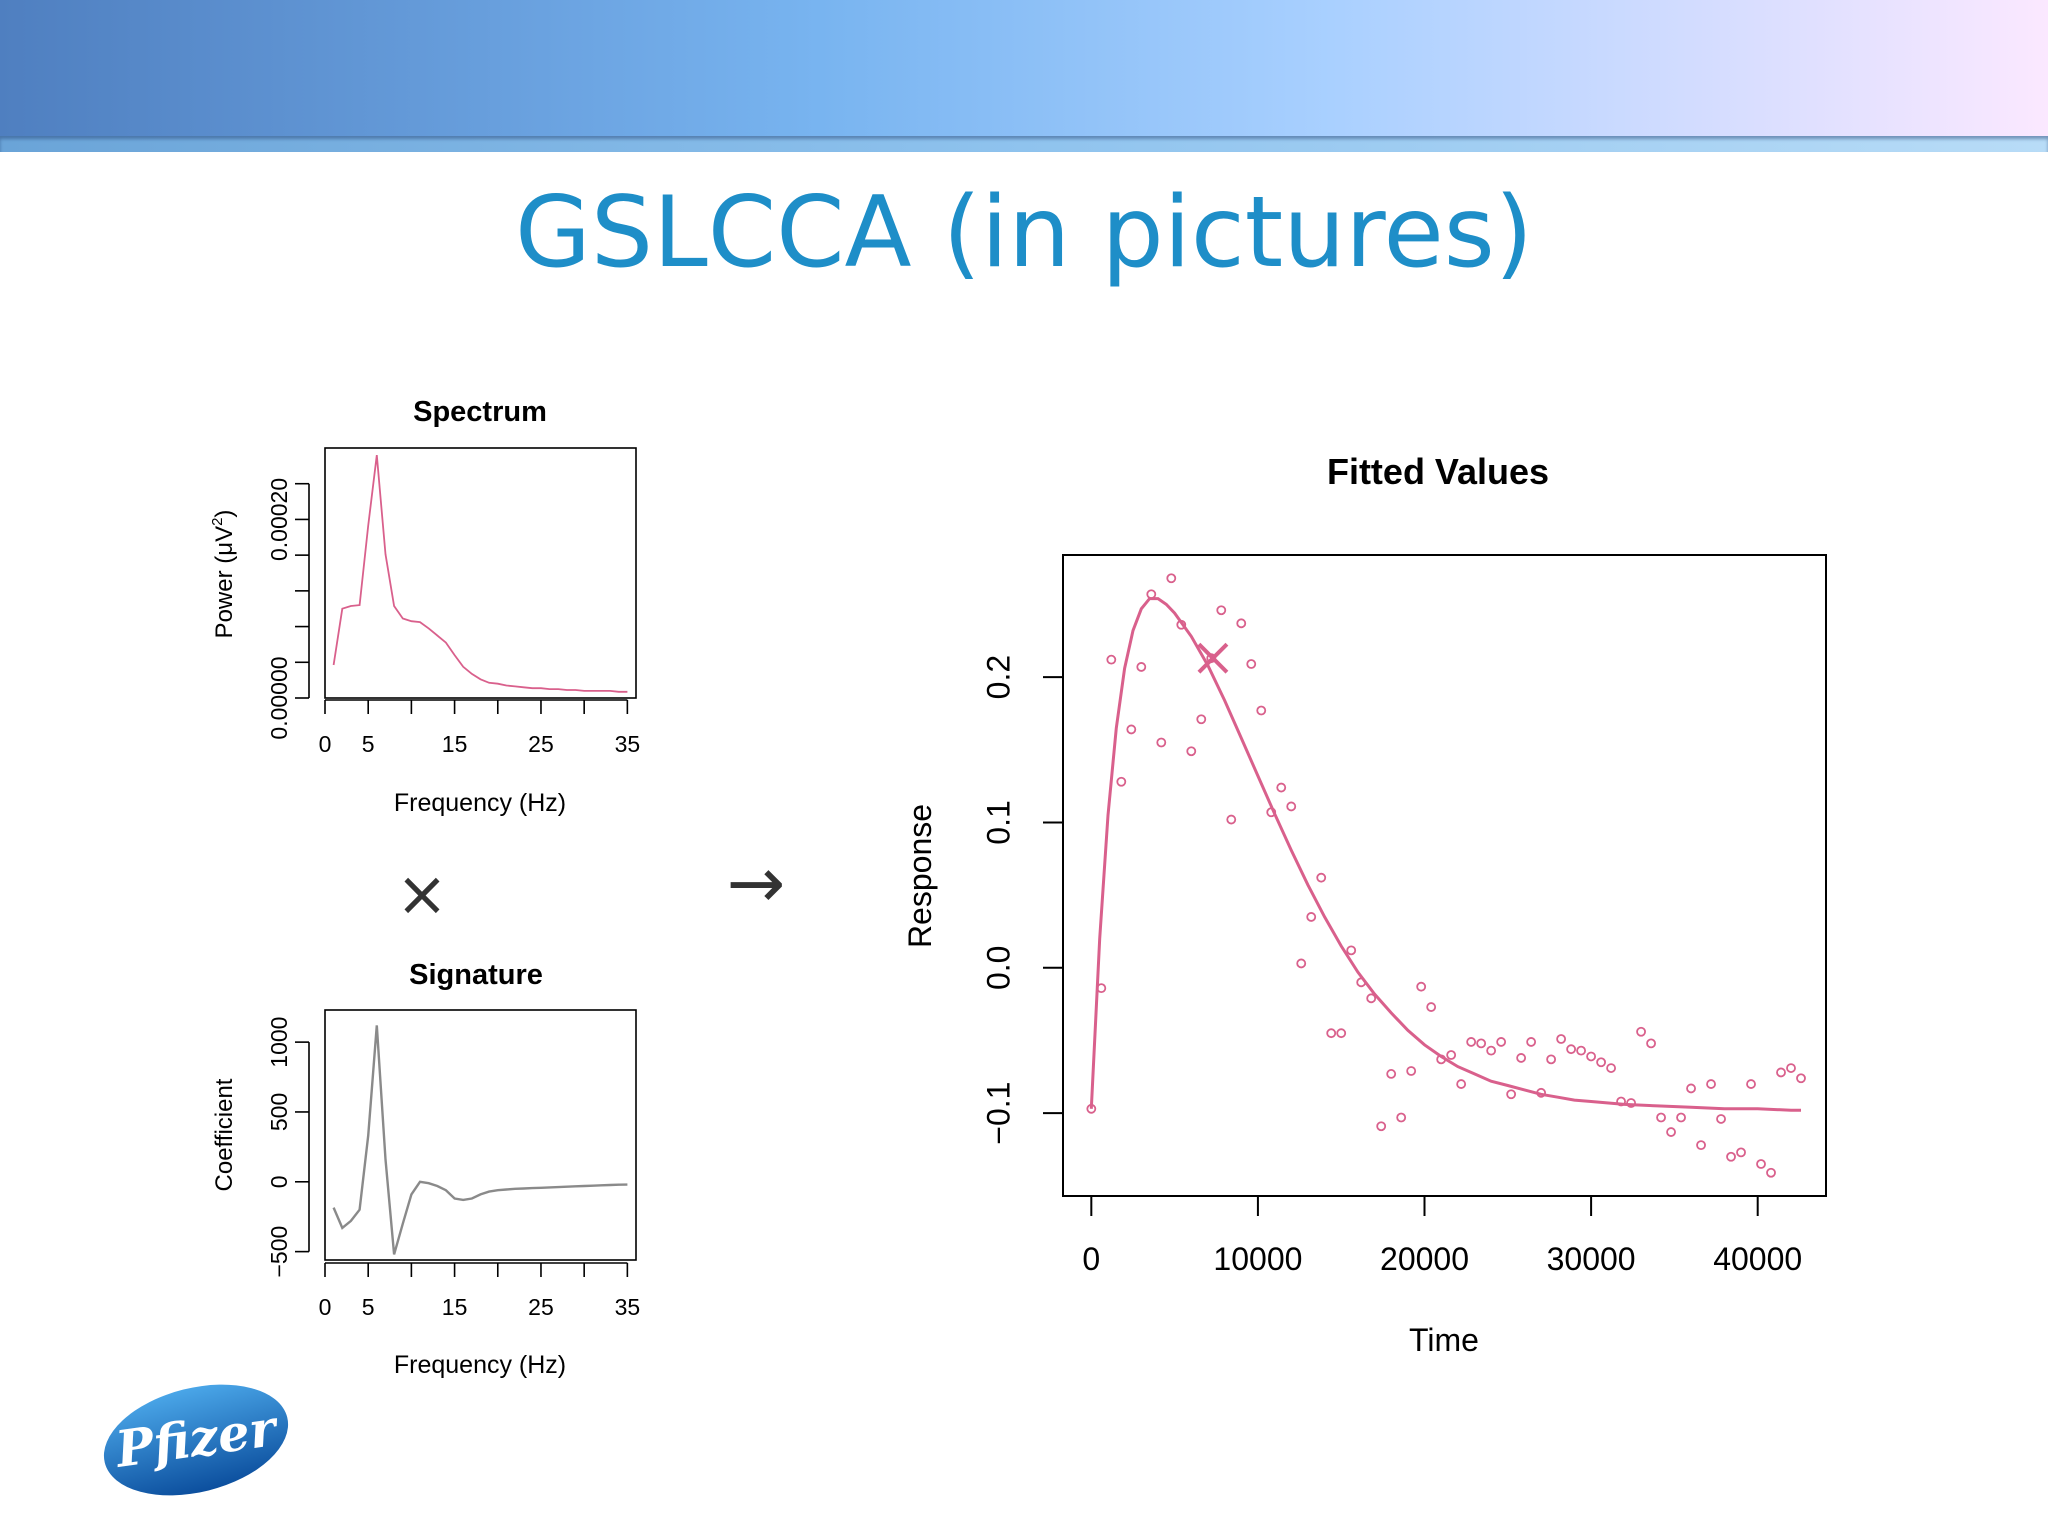  I want to click on signature-x-tick-label: 15, so click(455, 1307).